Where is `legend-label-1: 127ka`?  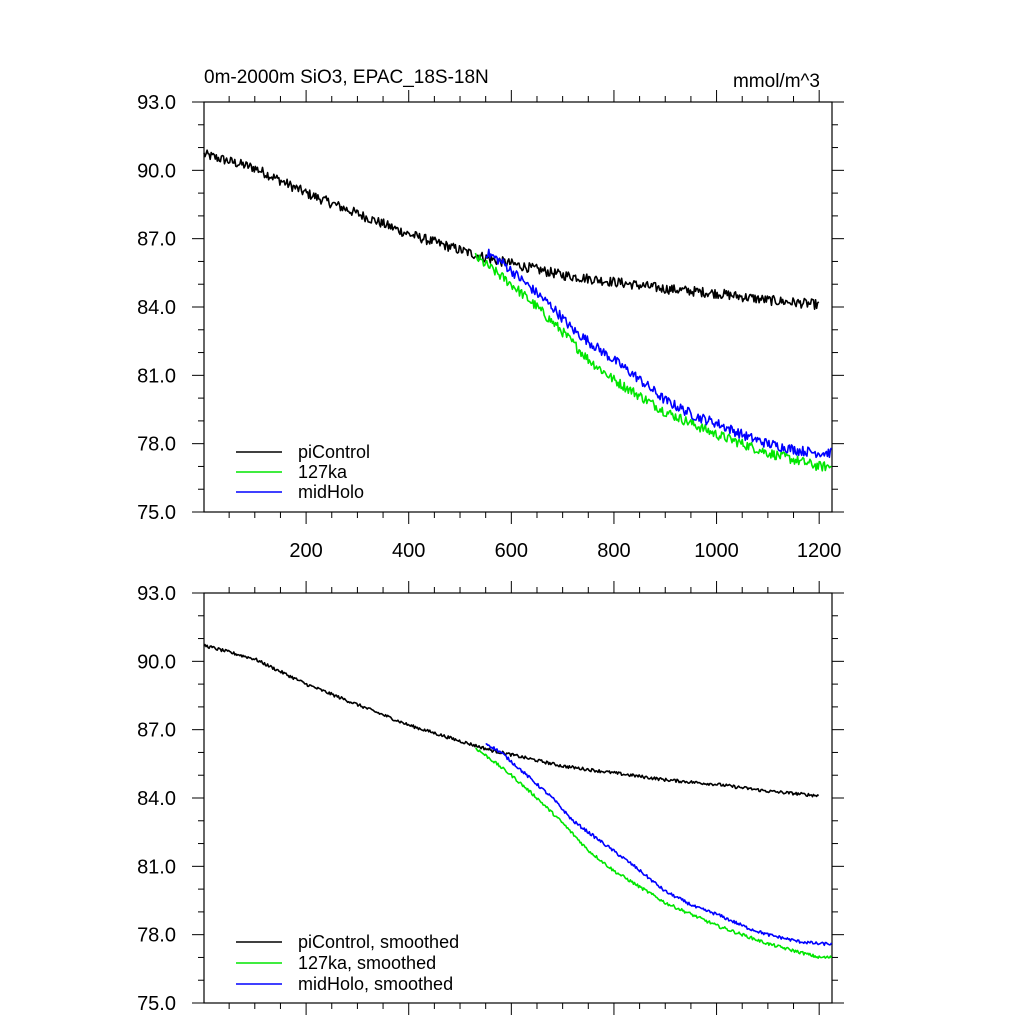 legend-label-1: 127ka is located at coordinates (323, 472).